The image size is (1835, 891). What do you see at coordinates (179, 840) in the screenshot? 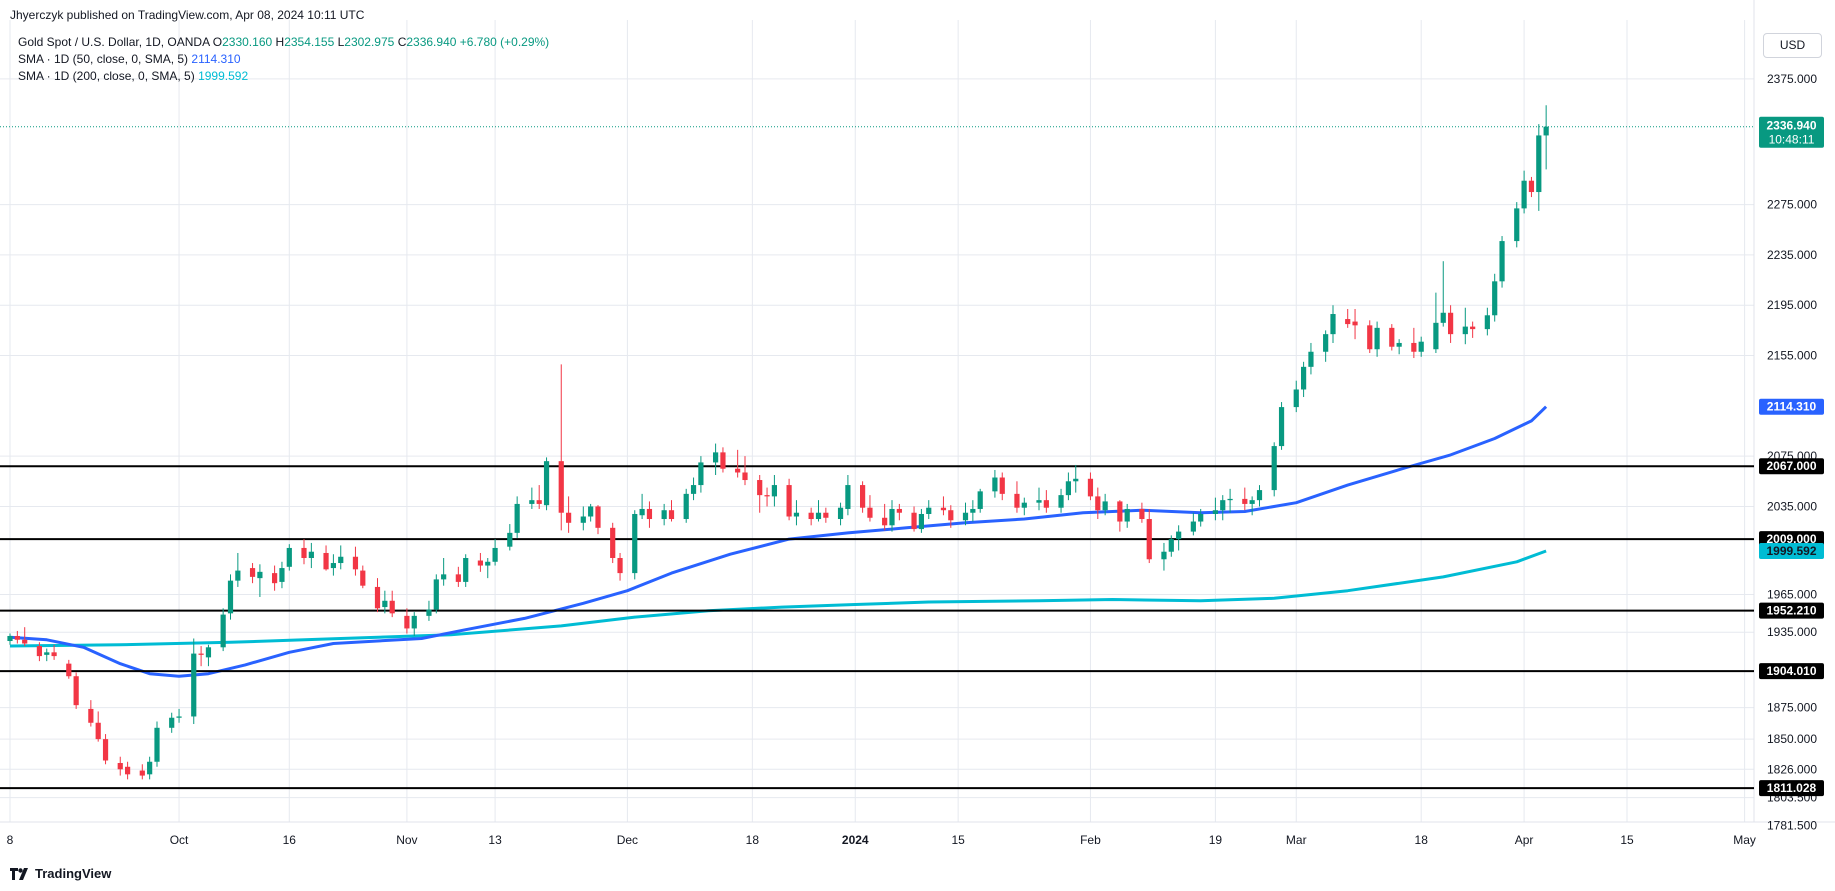
I see `time-tick-label: Oct` at bounding box center [179, 840].